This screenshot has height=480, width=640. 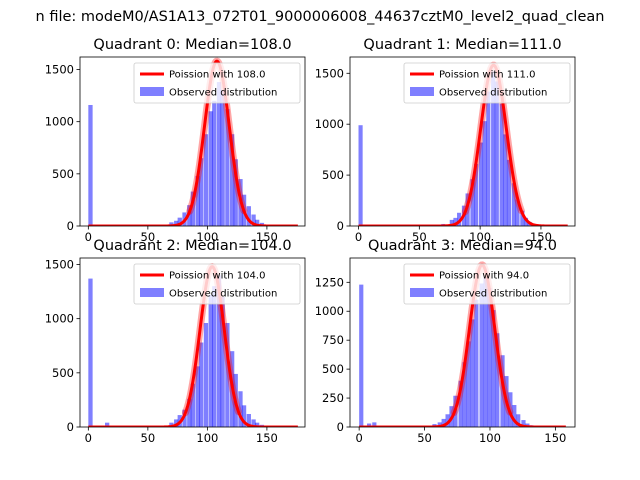 What do you see at coordinates (217, 276) in the screenshot?
I see `legend-poisson-label: Poission with 104.0` at bounding box center [217, 276].